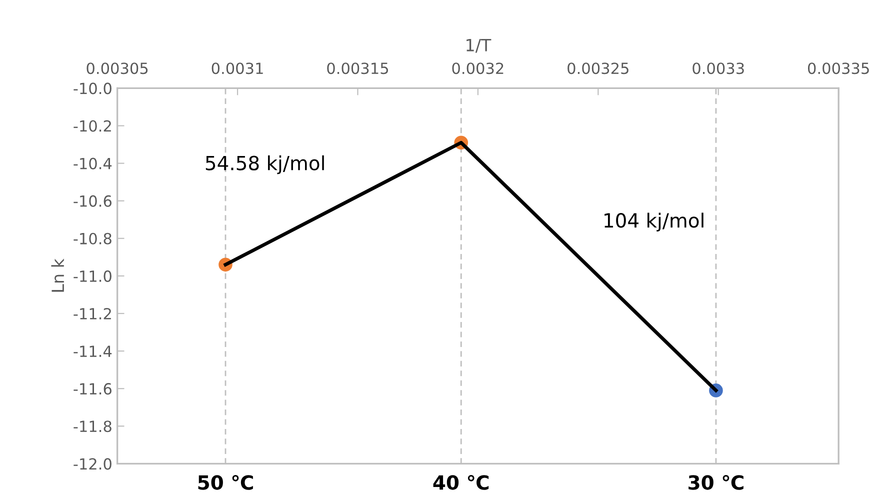  What do you see at coordinates (93, 238) in the screenshot?
I see `y-tick-label: -10.8` at bounding box center [93, 238].